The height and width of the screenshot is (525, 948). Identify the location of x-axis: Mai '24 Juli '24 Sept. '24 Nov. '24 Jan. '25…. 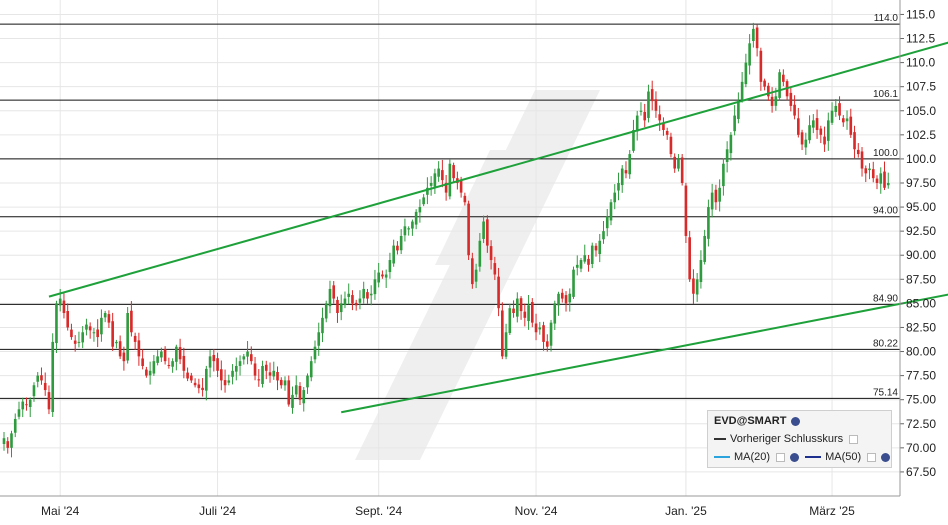
(450, 506).